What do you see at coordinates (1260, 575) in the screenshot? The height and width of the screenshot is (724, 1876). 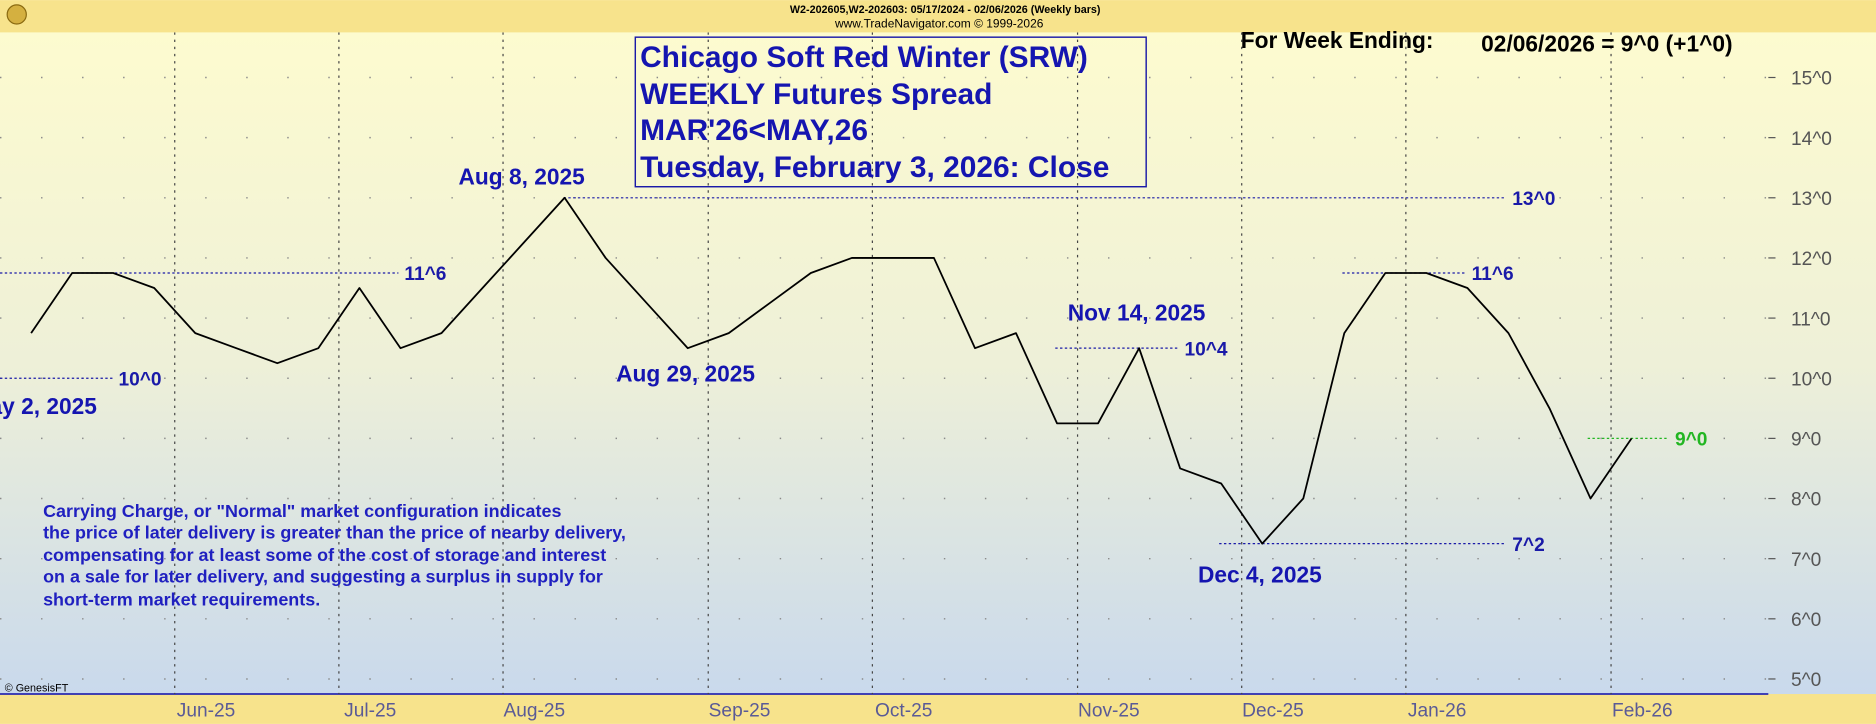 I see `date-annotation: Dec 4, 2025` at bounding box center [1260, 575].